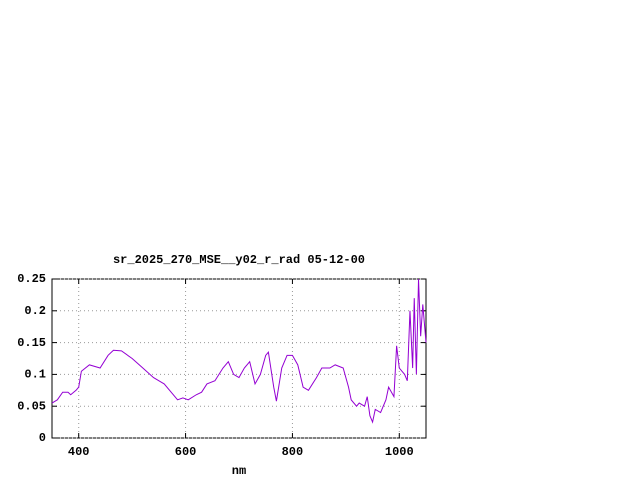 The height and width of the screenshot is (485, 640). What do you see at coordinates (239, 471) in the screenshot?
I see `x-axis-label: nm` at bounding box center [239, 471].